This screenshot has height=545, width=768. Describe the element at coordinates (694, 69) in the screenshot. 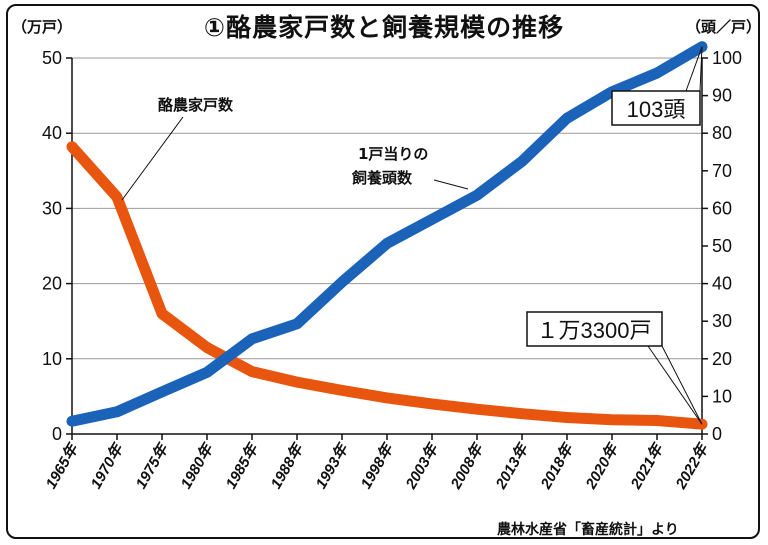

I see `callout-herd-pointer-a` at that location.